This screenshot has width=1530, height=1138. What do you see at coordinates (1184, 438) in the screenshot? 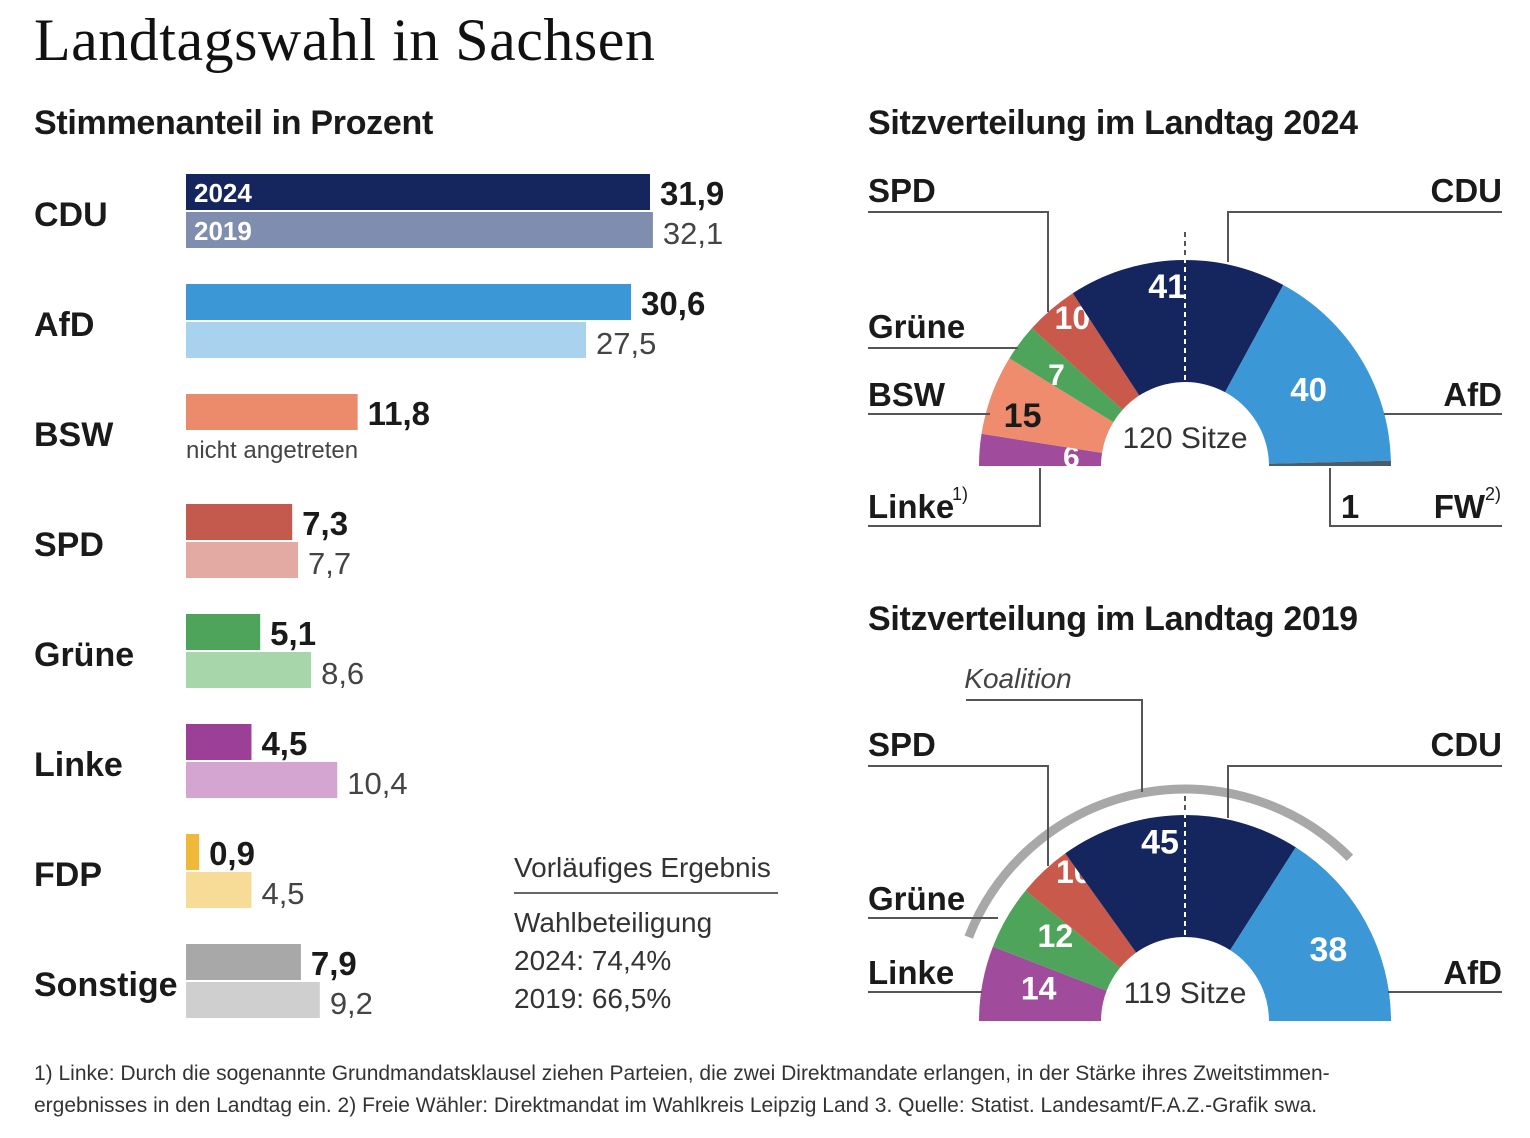
I see `total-seats-2024: 120 Sitze` at bounding box center [1184, 438].